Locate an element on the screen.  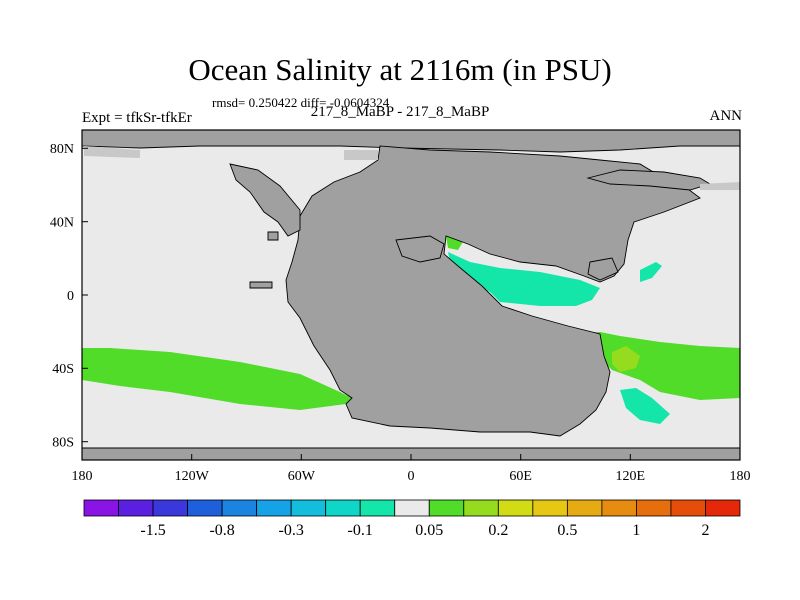
anomaly-south-pacific-positive is located at coordinates (217, 379).